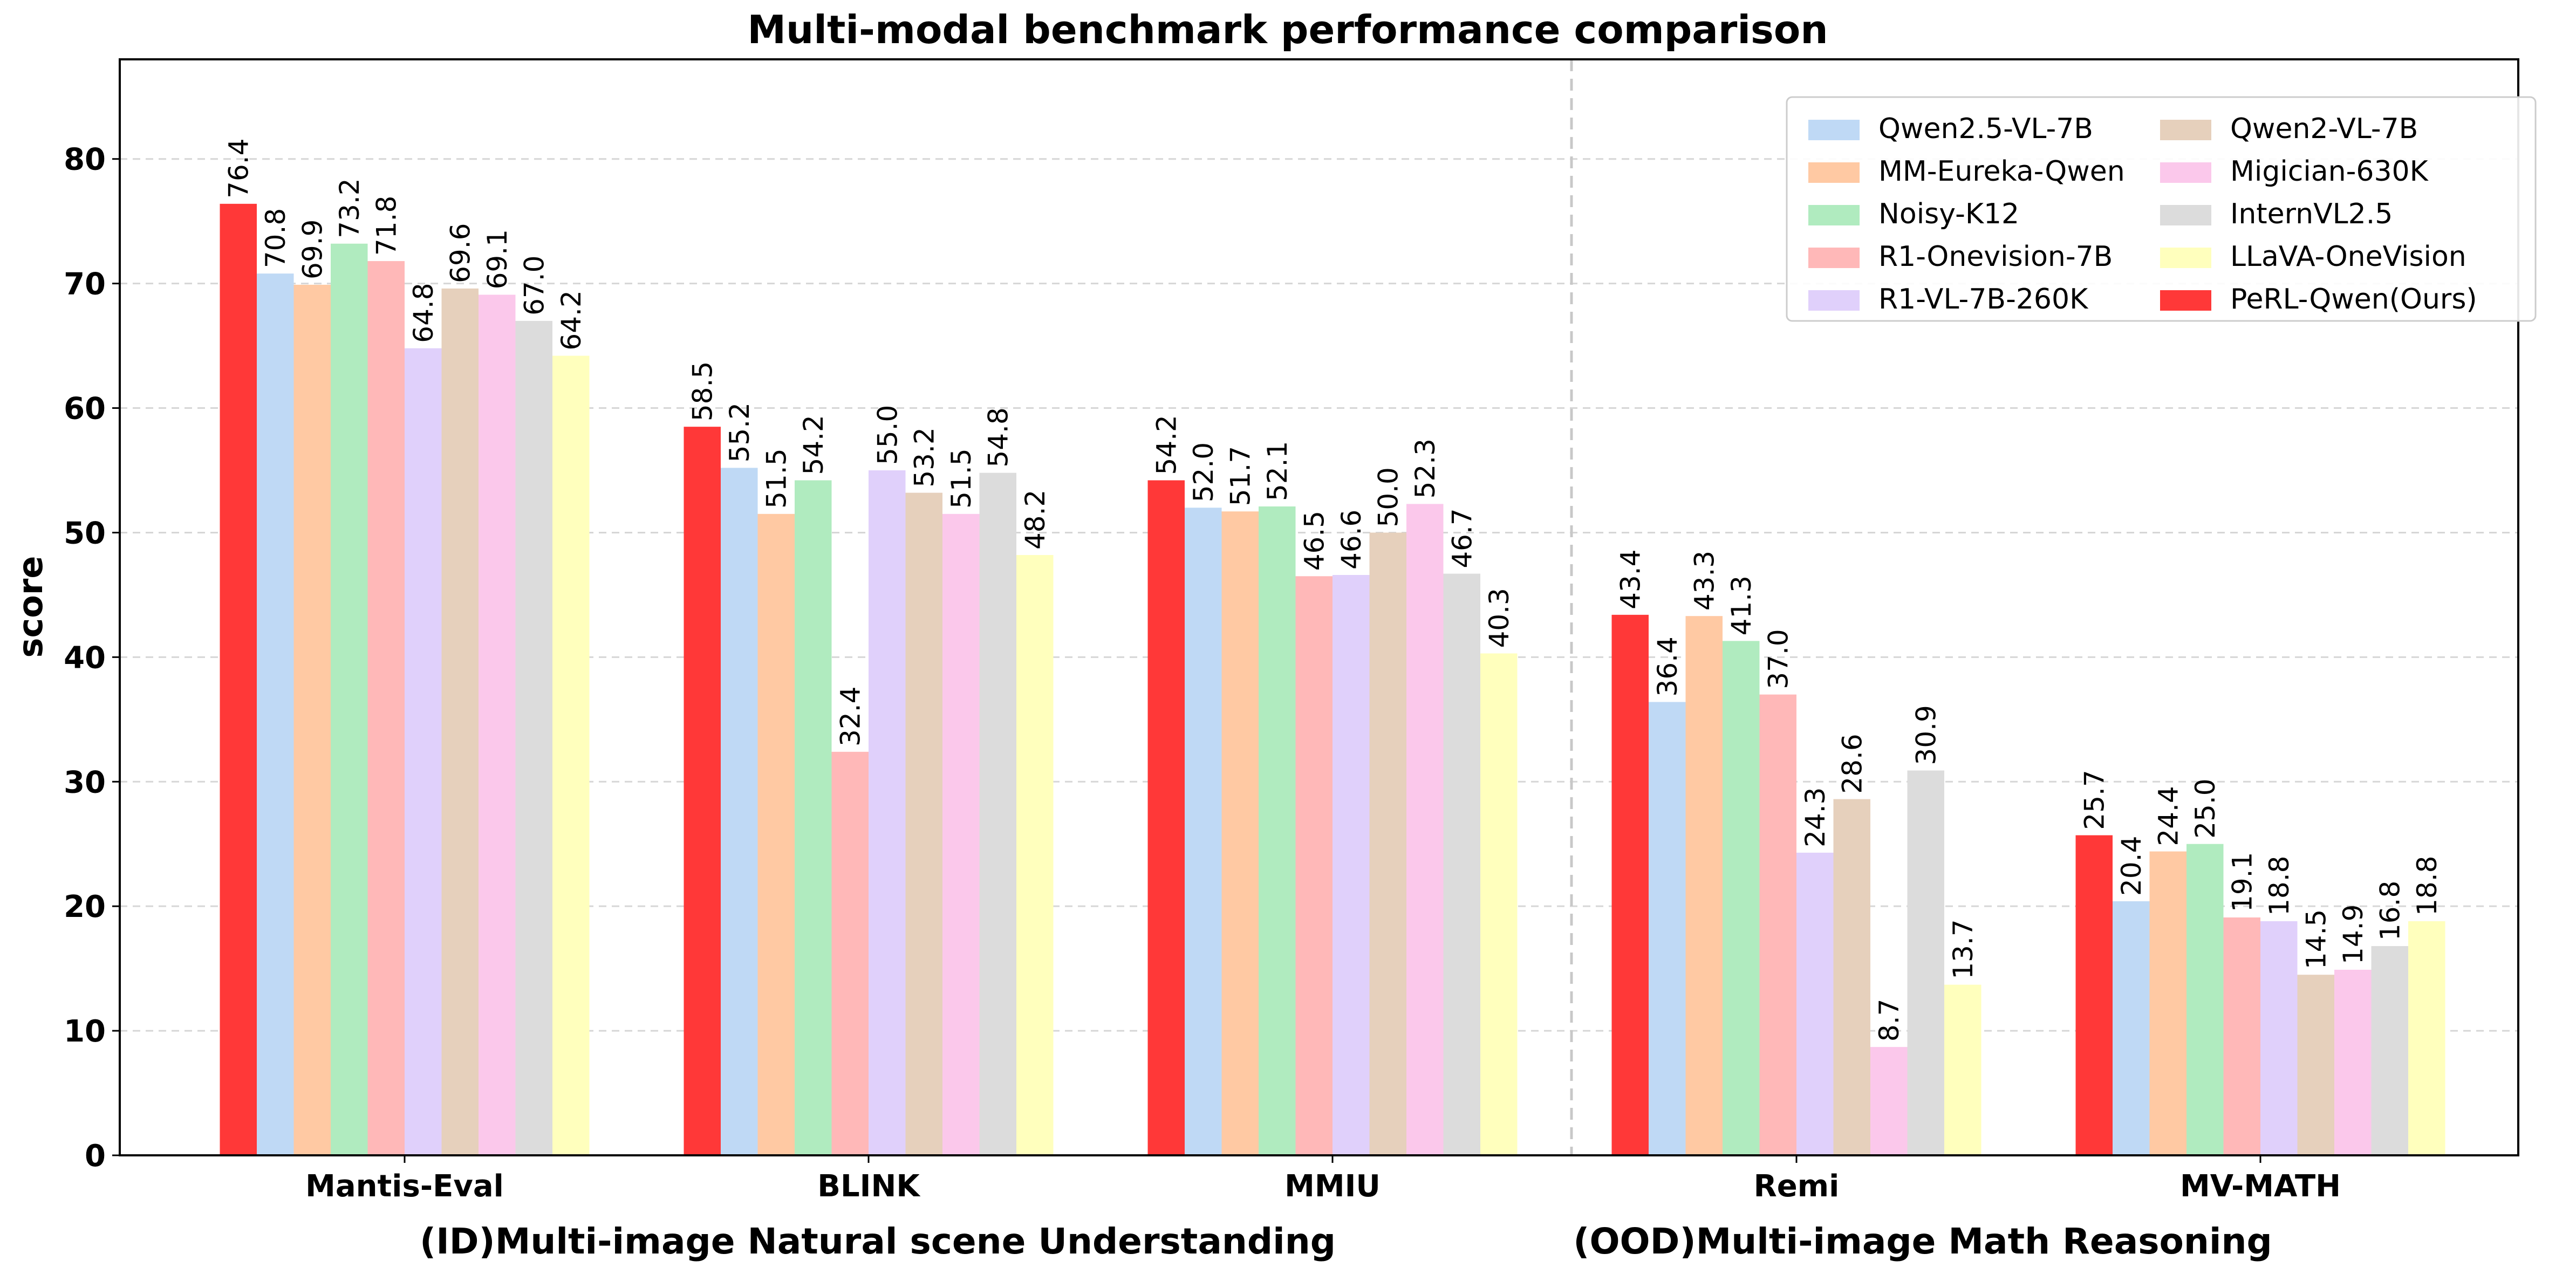 The height and width of the screenshot is (1281, 2576). What do you see at coordinates (1203, 472) in the screenshot?
I see `data-label: 52.0` at bounding box center [1203, 472].